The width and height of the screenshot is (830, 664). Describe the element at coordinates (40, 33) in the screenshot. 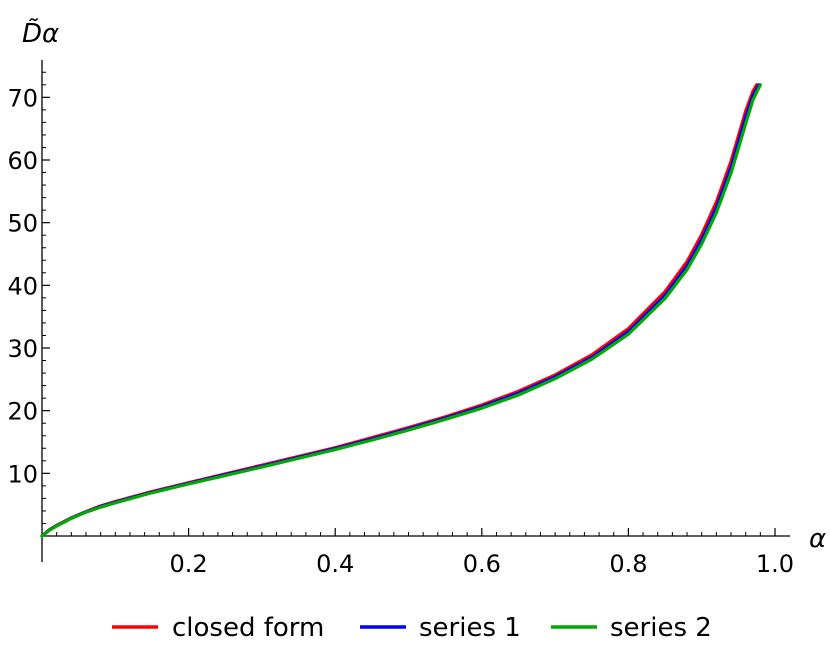

I see `y-axis-title: D̃α` at that location.